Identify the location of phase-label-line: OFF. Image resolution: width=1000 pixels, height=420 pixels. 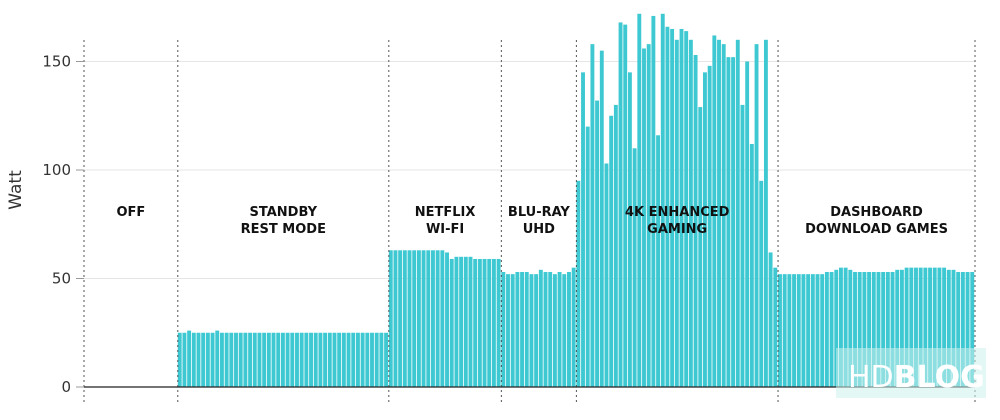
(130, 212).